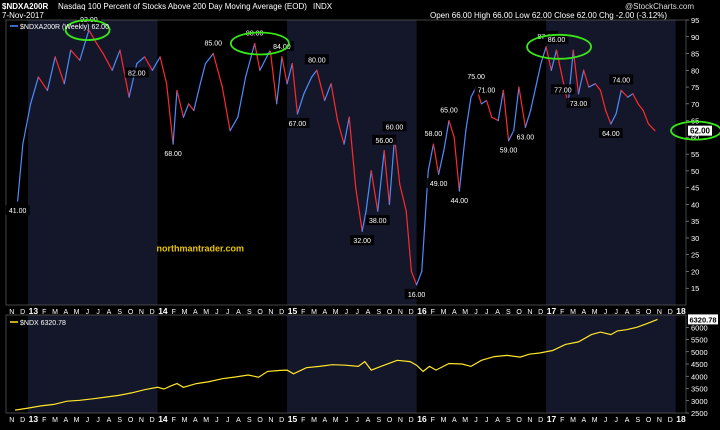 The width and height of the screenshot is (720, 430). What do you see at coordinates (362, 241) in the screenshot?
I see `data-label: 32.00` at bounding box center [362, 241].